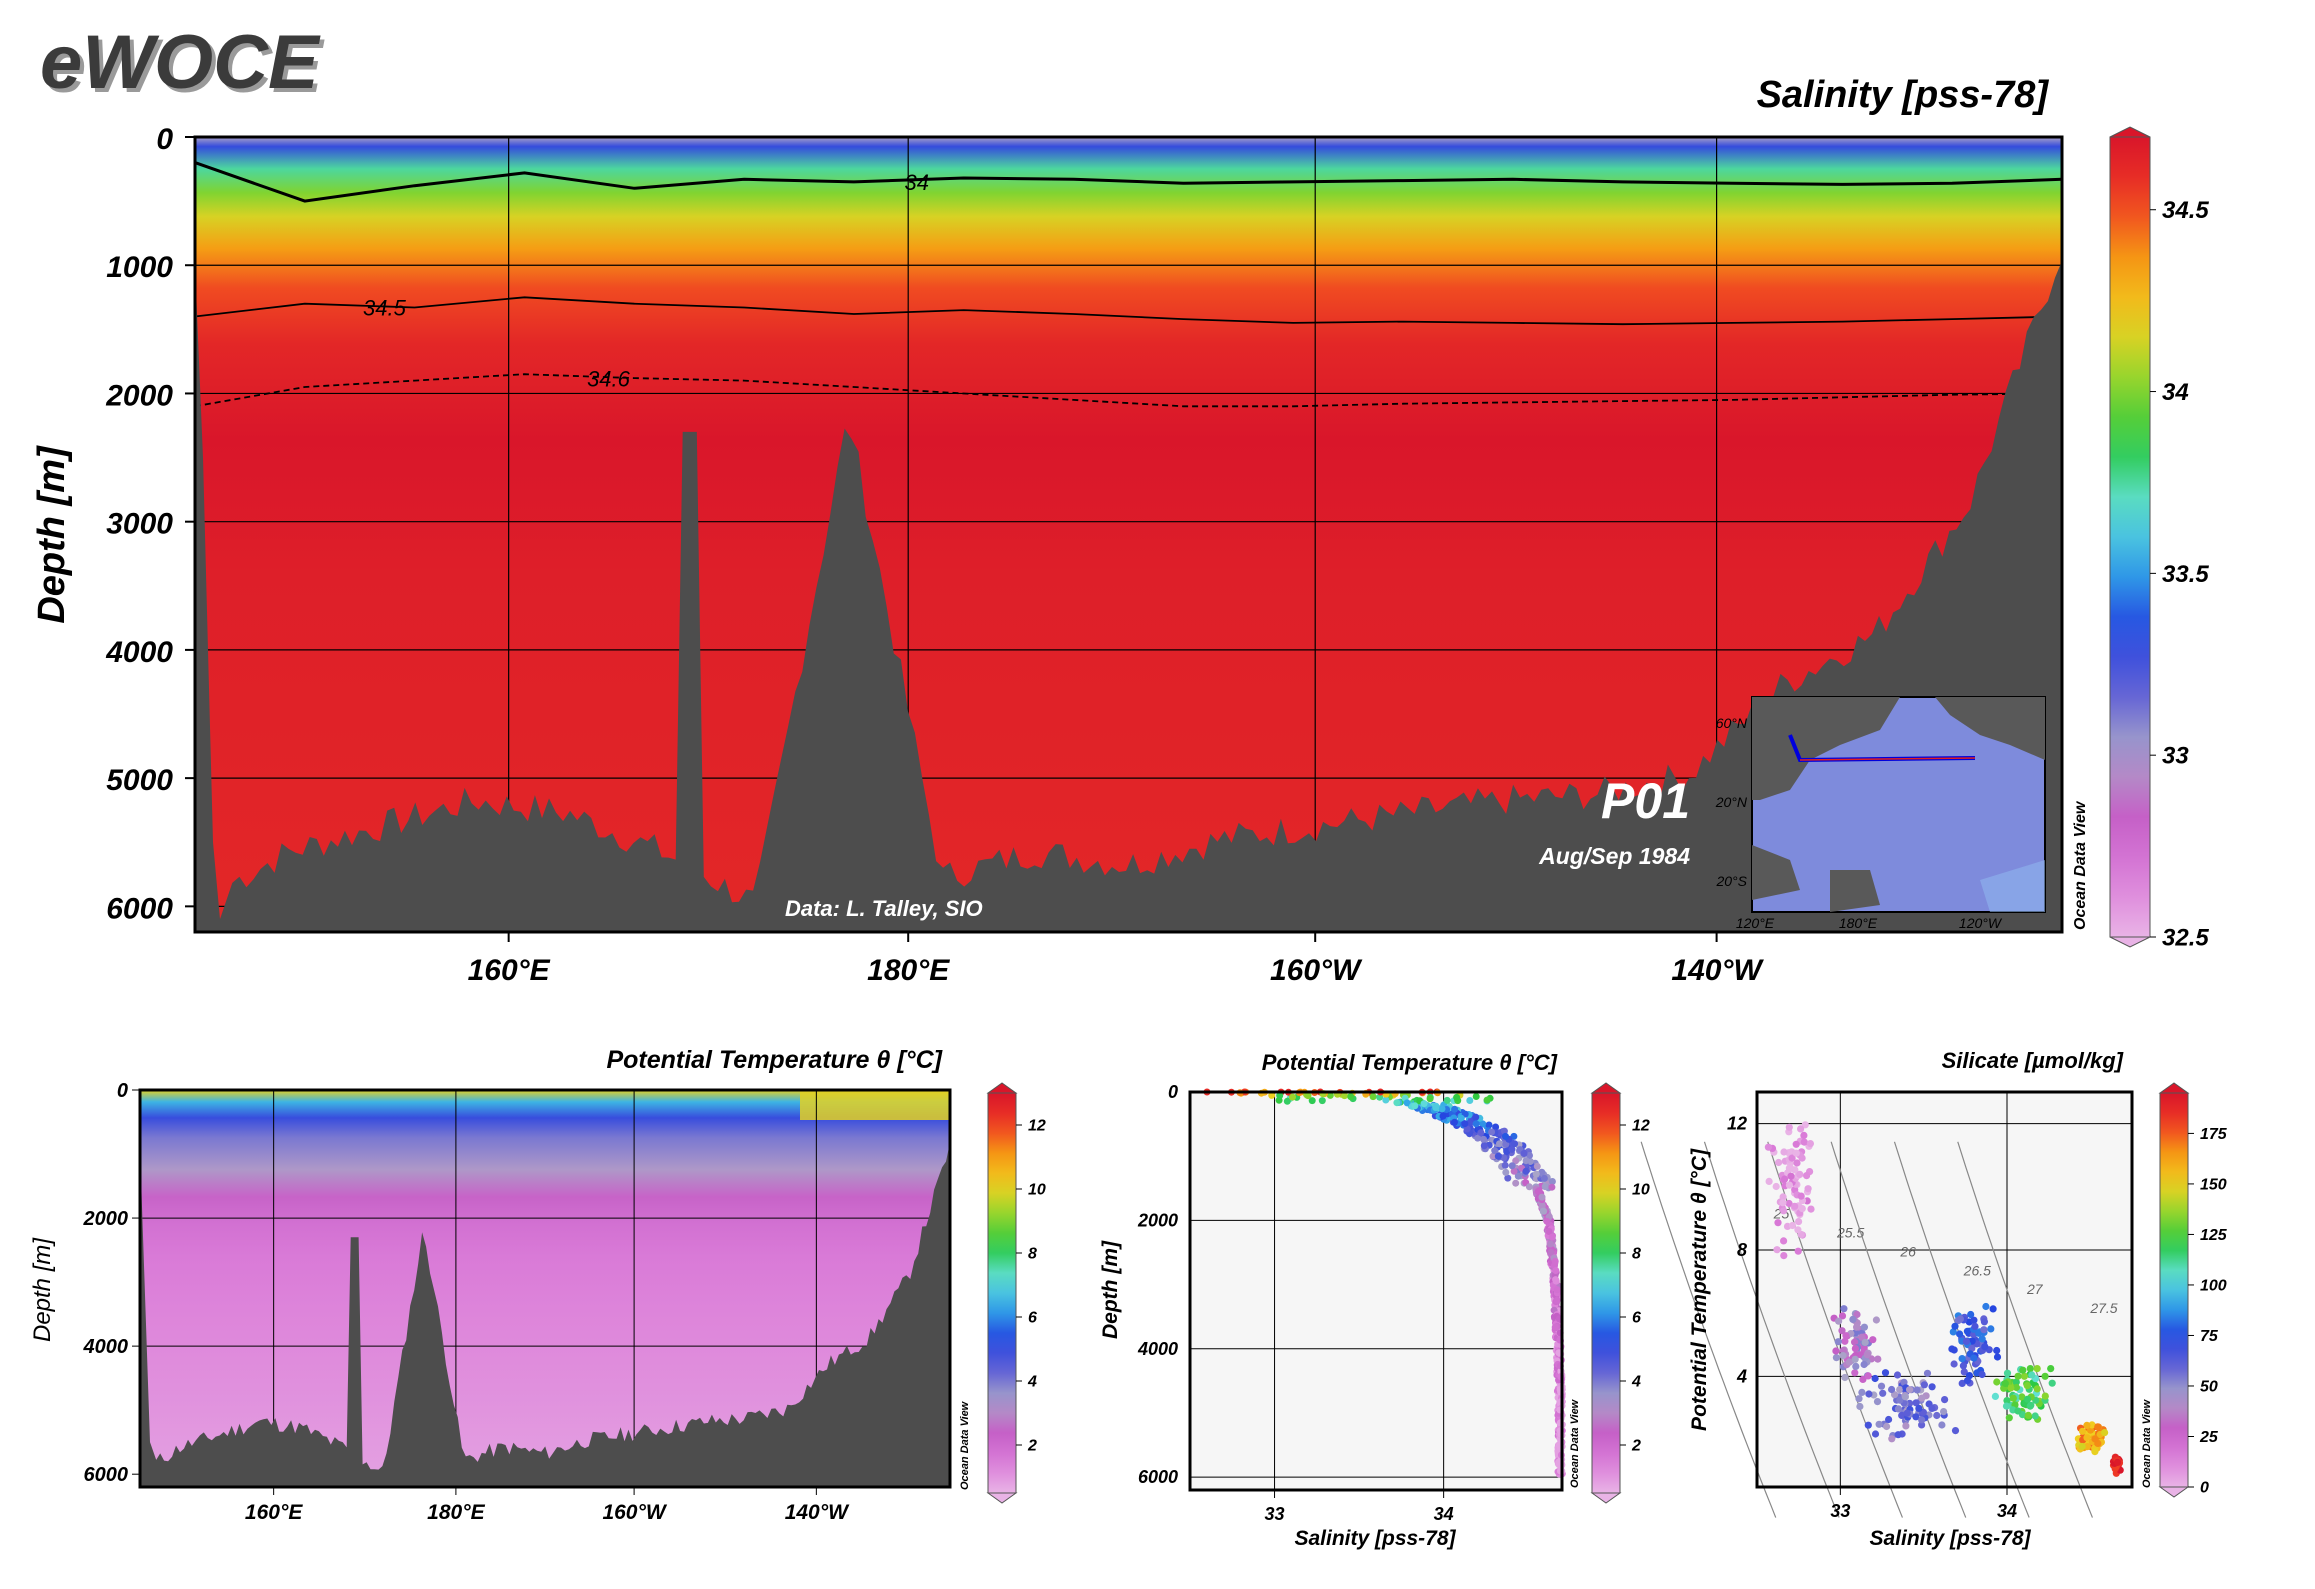 The image size is (2315, 1589). What do you see at coordinates (1157, 1284) in the screenshot?
I see `profile-y-ticks: 0 2000 4000 6000` at bounding box center [1157, 1284].